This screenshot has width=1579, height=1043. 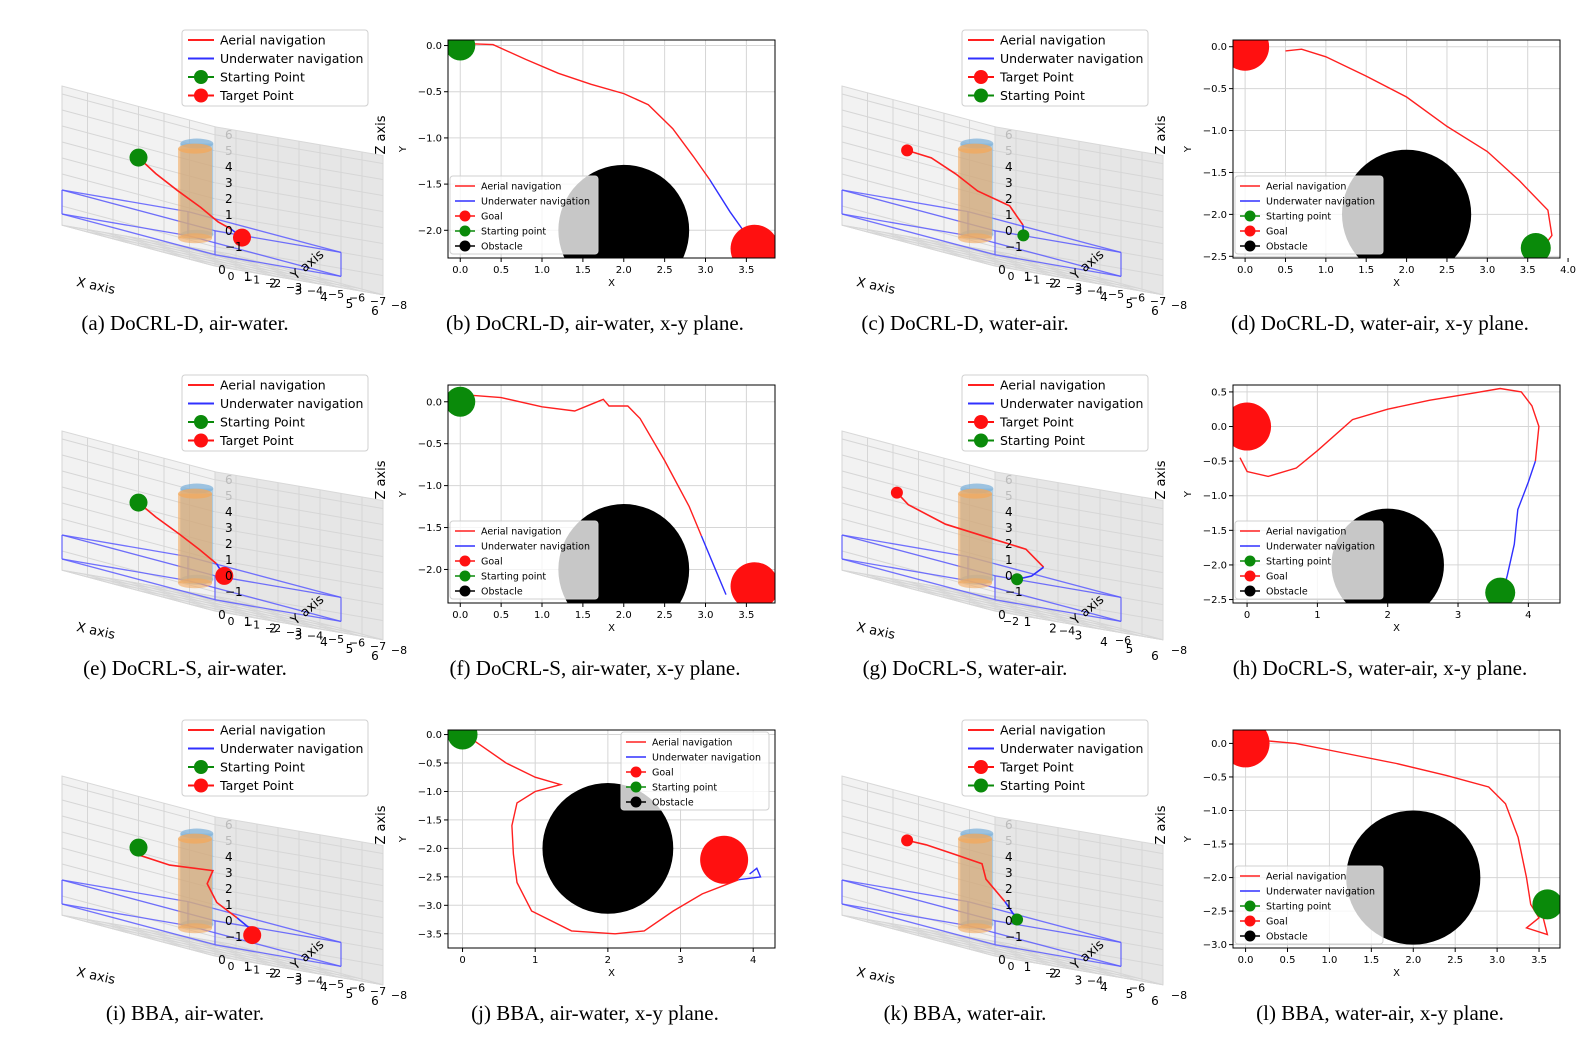 I want to click on underwater-path, so click(x=713, y=565).